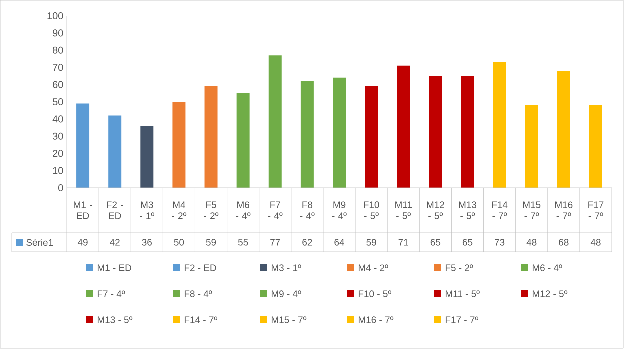 The width and height of the screenshot is (624, 349). Describe the element at coordinates (339, 211) in the screenshot. I see `x-tick-label: M9 - 4º` at that location.